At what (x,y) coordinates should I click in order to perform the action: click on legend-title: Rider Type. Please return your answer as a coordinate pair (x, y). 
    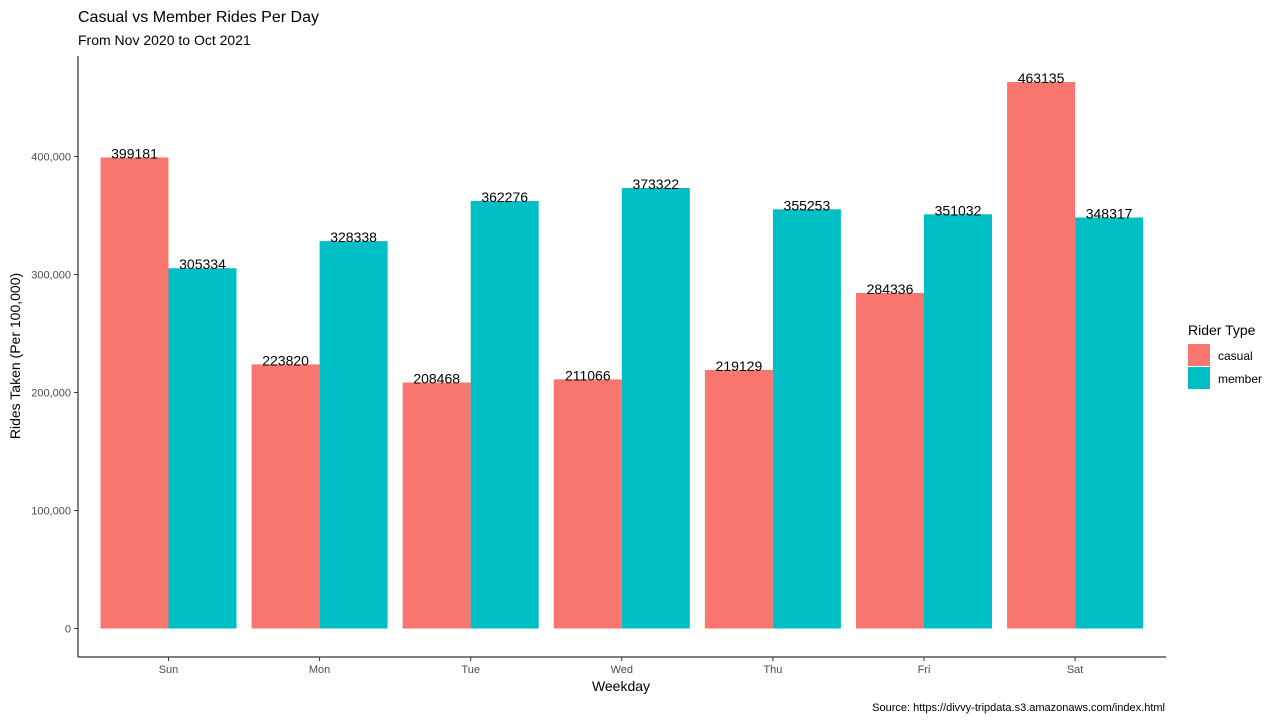
    Looking at the image, I should click on (1222, 330).